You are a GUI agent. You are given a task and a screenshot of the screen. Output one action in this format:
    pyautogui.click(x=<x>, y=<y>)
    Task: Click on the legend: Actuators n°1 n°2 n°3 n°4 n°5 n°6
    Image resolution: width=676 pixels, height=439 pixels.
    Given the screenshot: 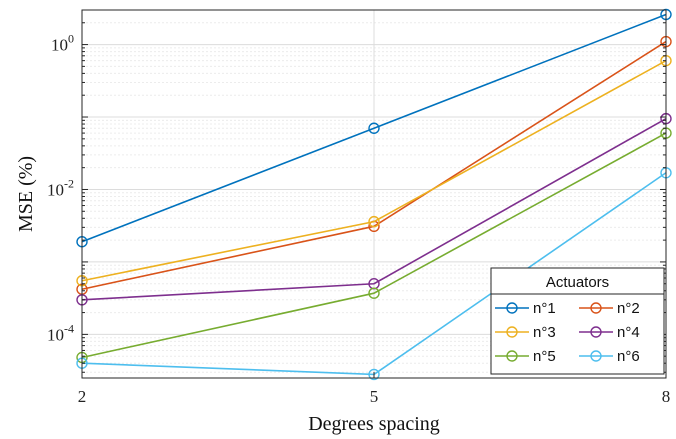 What is the action you would take?
    pyautogui.click(x=577, y=321)
    